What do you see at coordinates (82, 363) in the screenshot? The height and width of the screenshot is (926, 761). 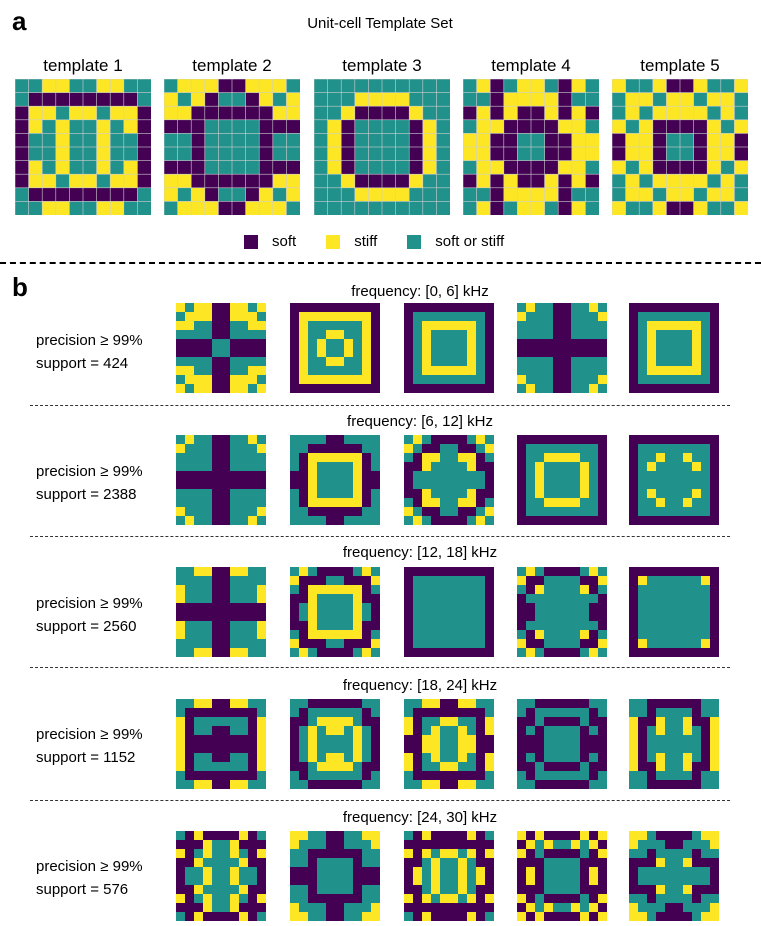 I see `row-1-support: support = 424` at bounding box center [82, 363].